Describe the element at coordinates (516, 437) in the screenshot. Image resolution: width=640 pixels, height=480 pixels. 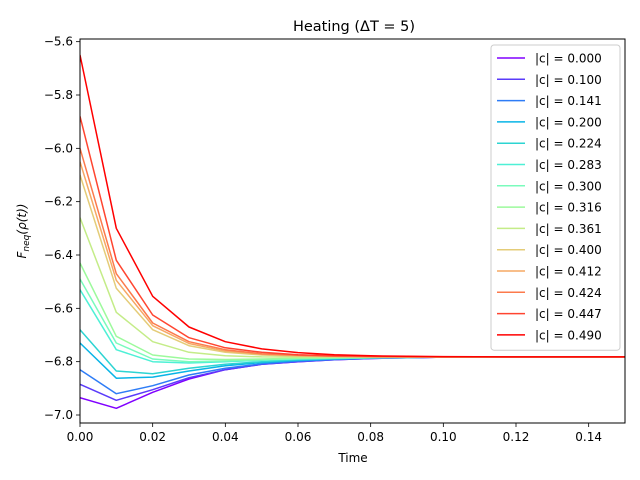
I see `x-tick-label: 0.12` at that location.